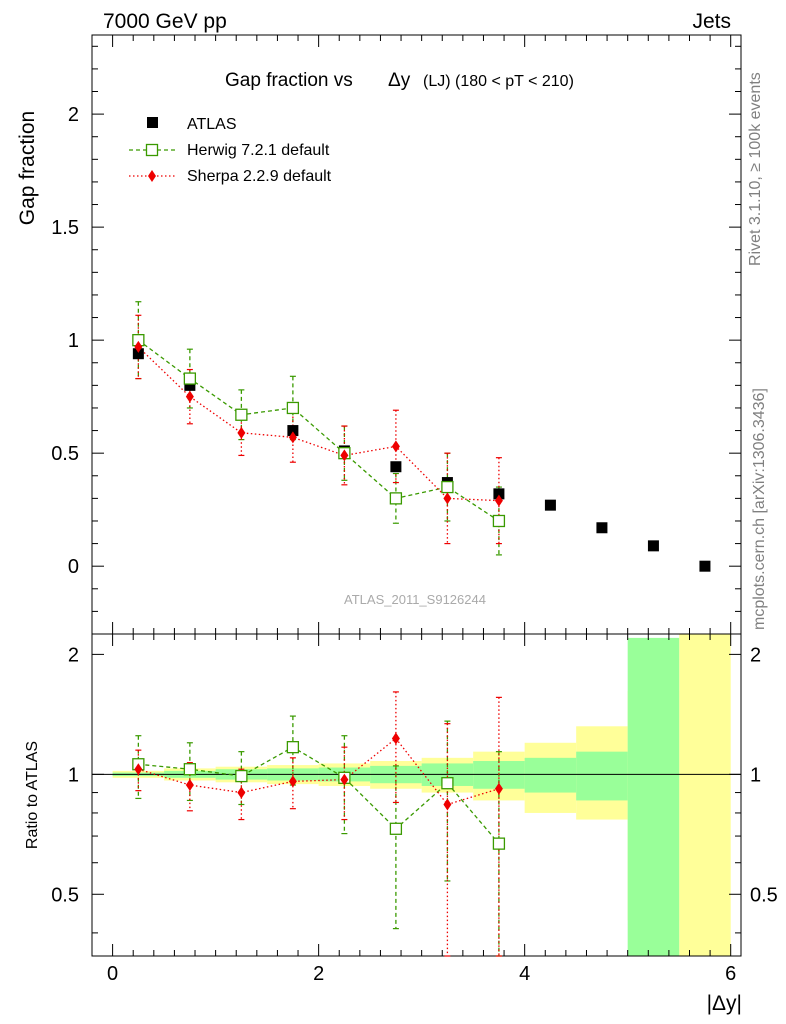  I want to click on legend-marker-herwig, so click(152, 150).